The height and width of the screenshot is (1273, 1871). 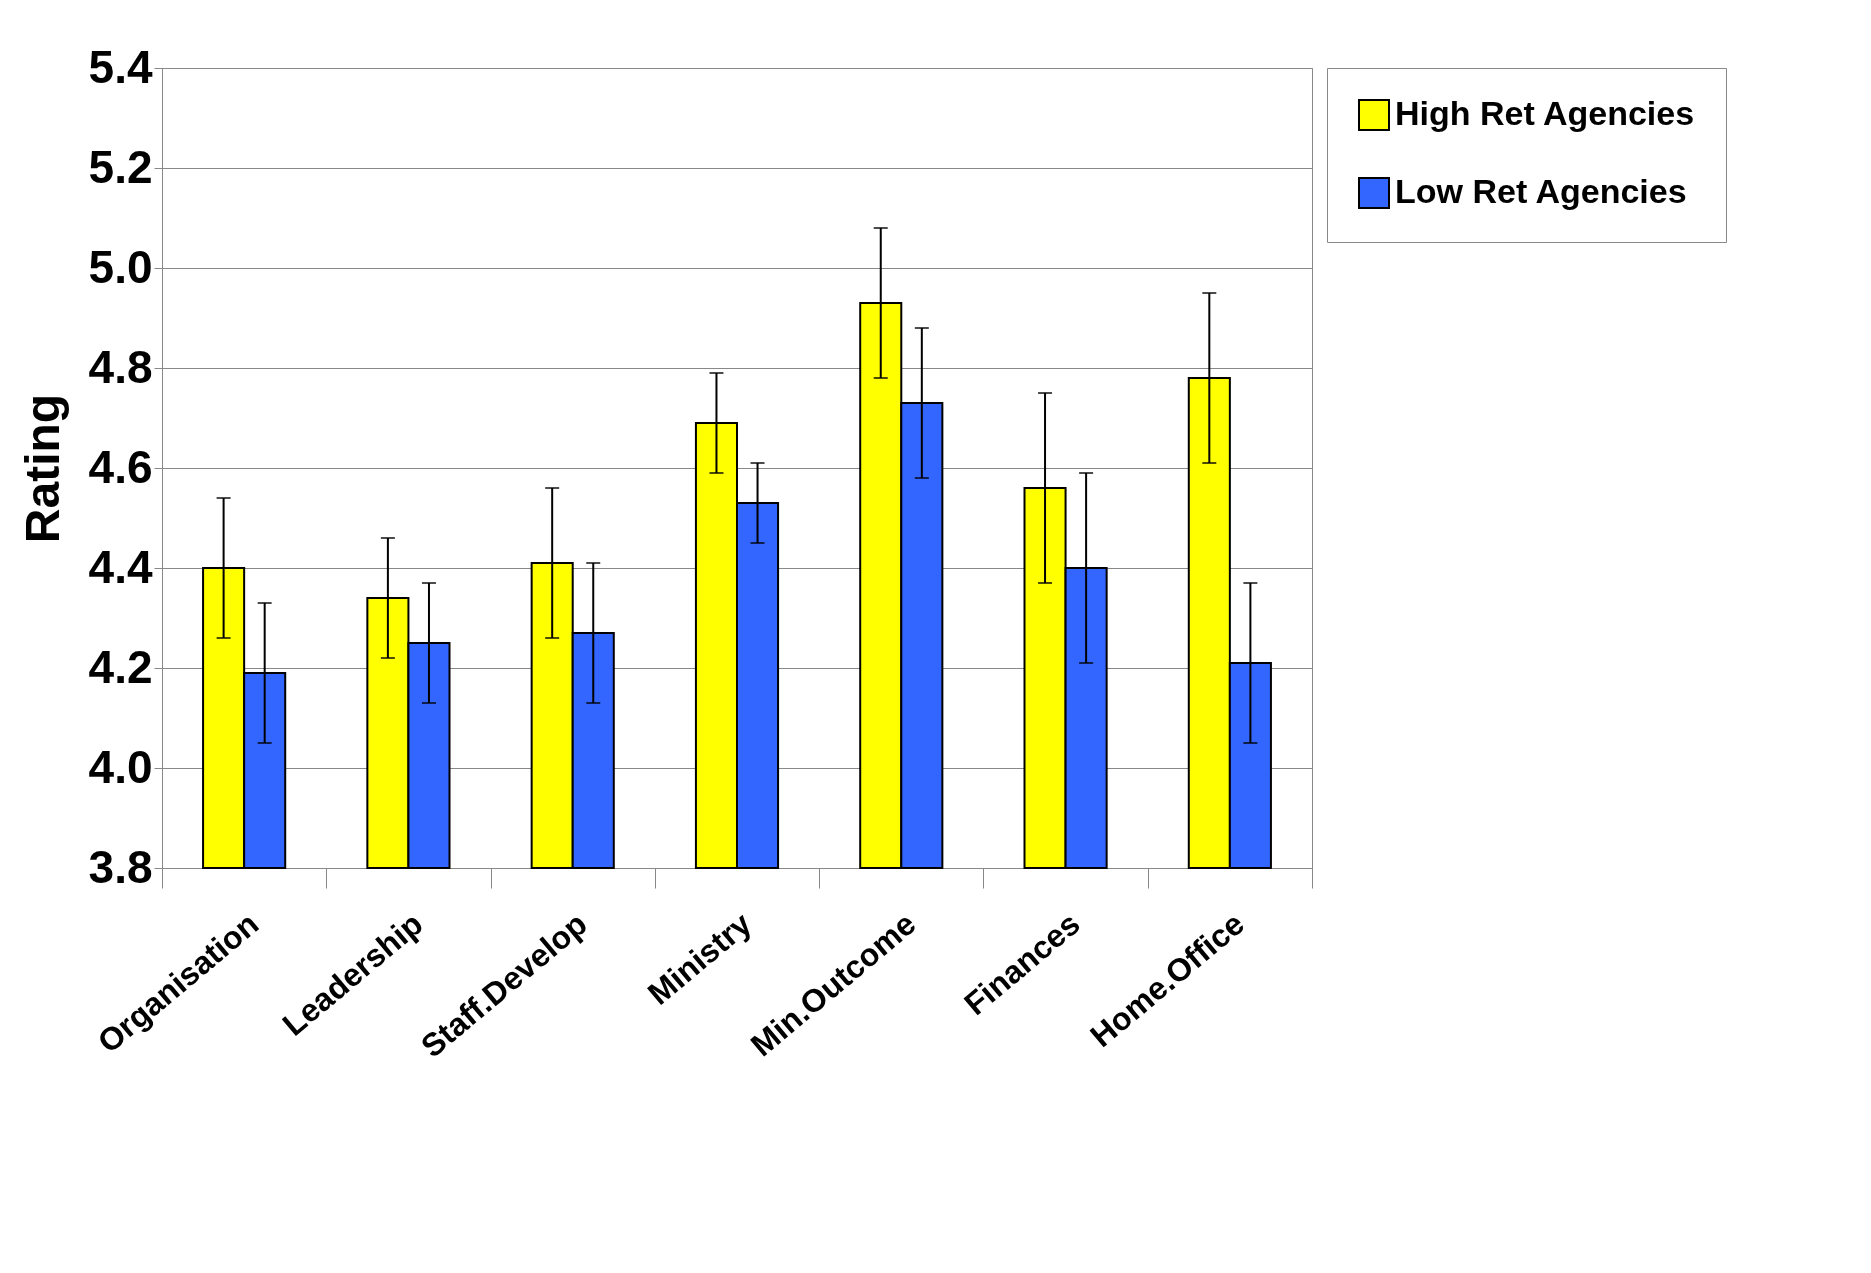 I want to click on y-tick-label: 3.8, so click(x=120, y=866).